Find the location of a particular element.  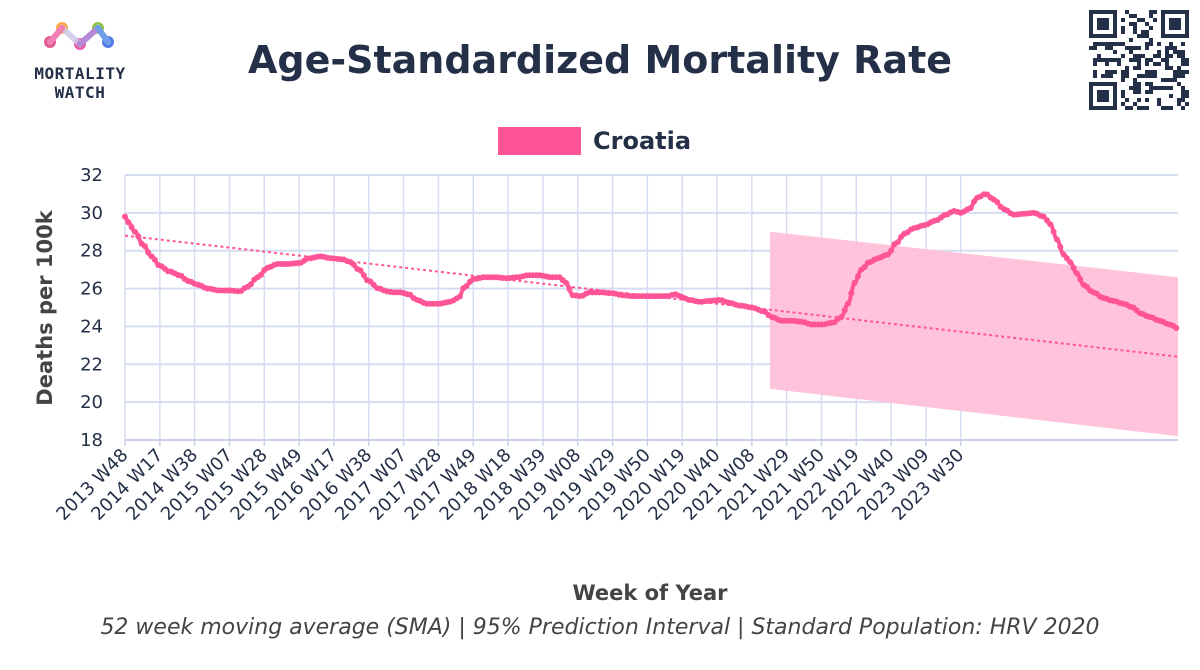

y-tick-label: 32 is located at coordinates (91, 175).